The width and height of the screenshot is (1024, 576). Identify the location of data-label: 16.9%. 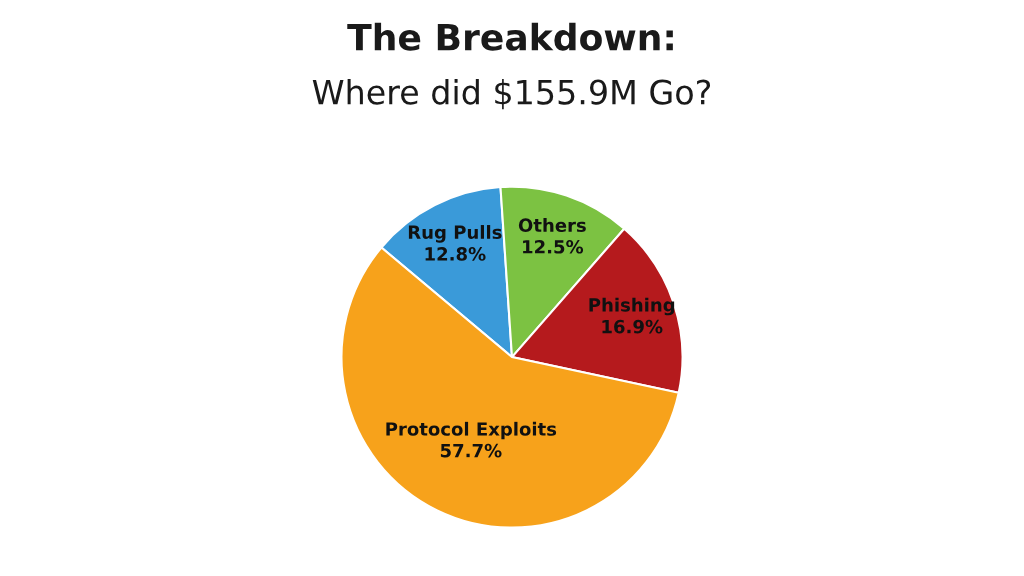
(632, 326).